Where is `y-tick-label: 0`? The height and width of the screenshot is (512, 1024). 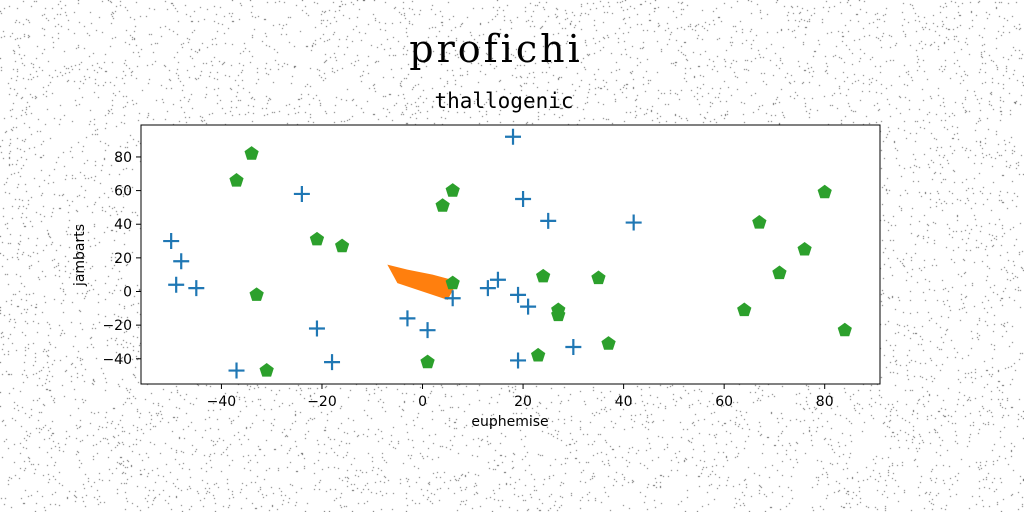 y-tick-label: 0 is located at coordinates (127, 293).